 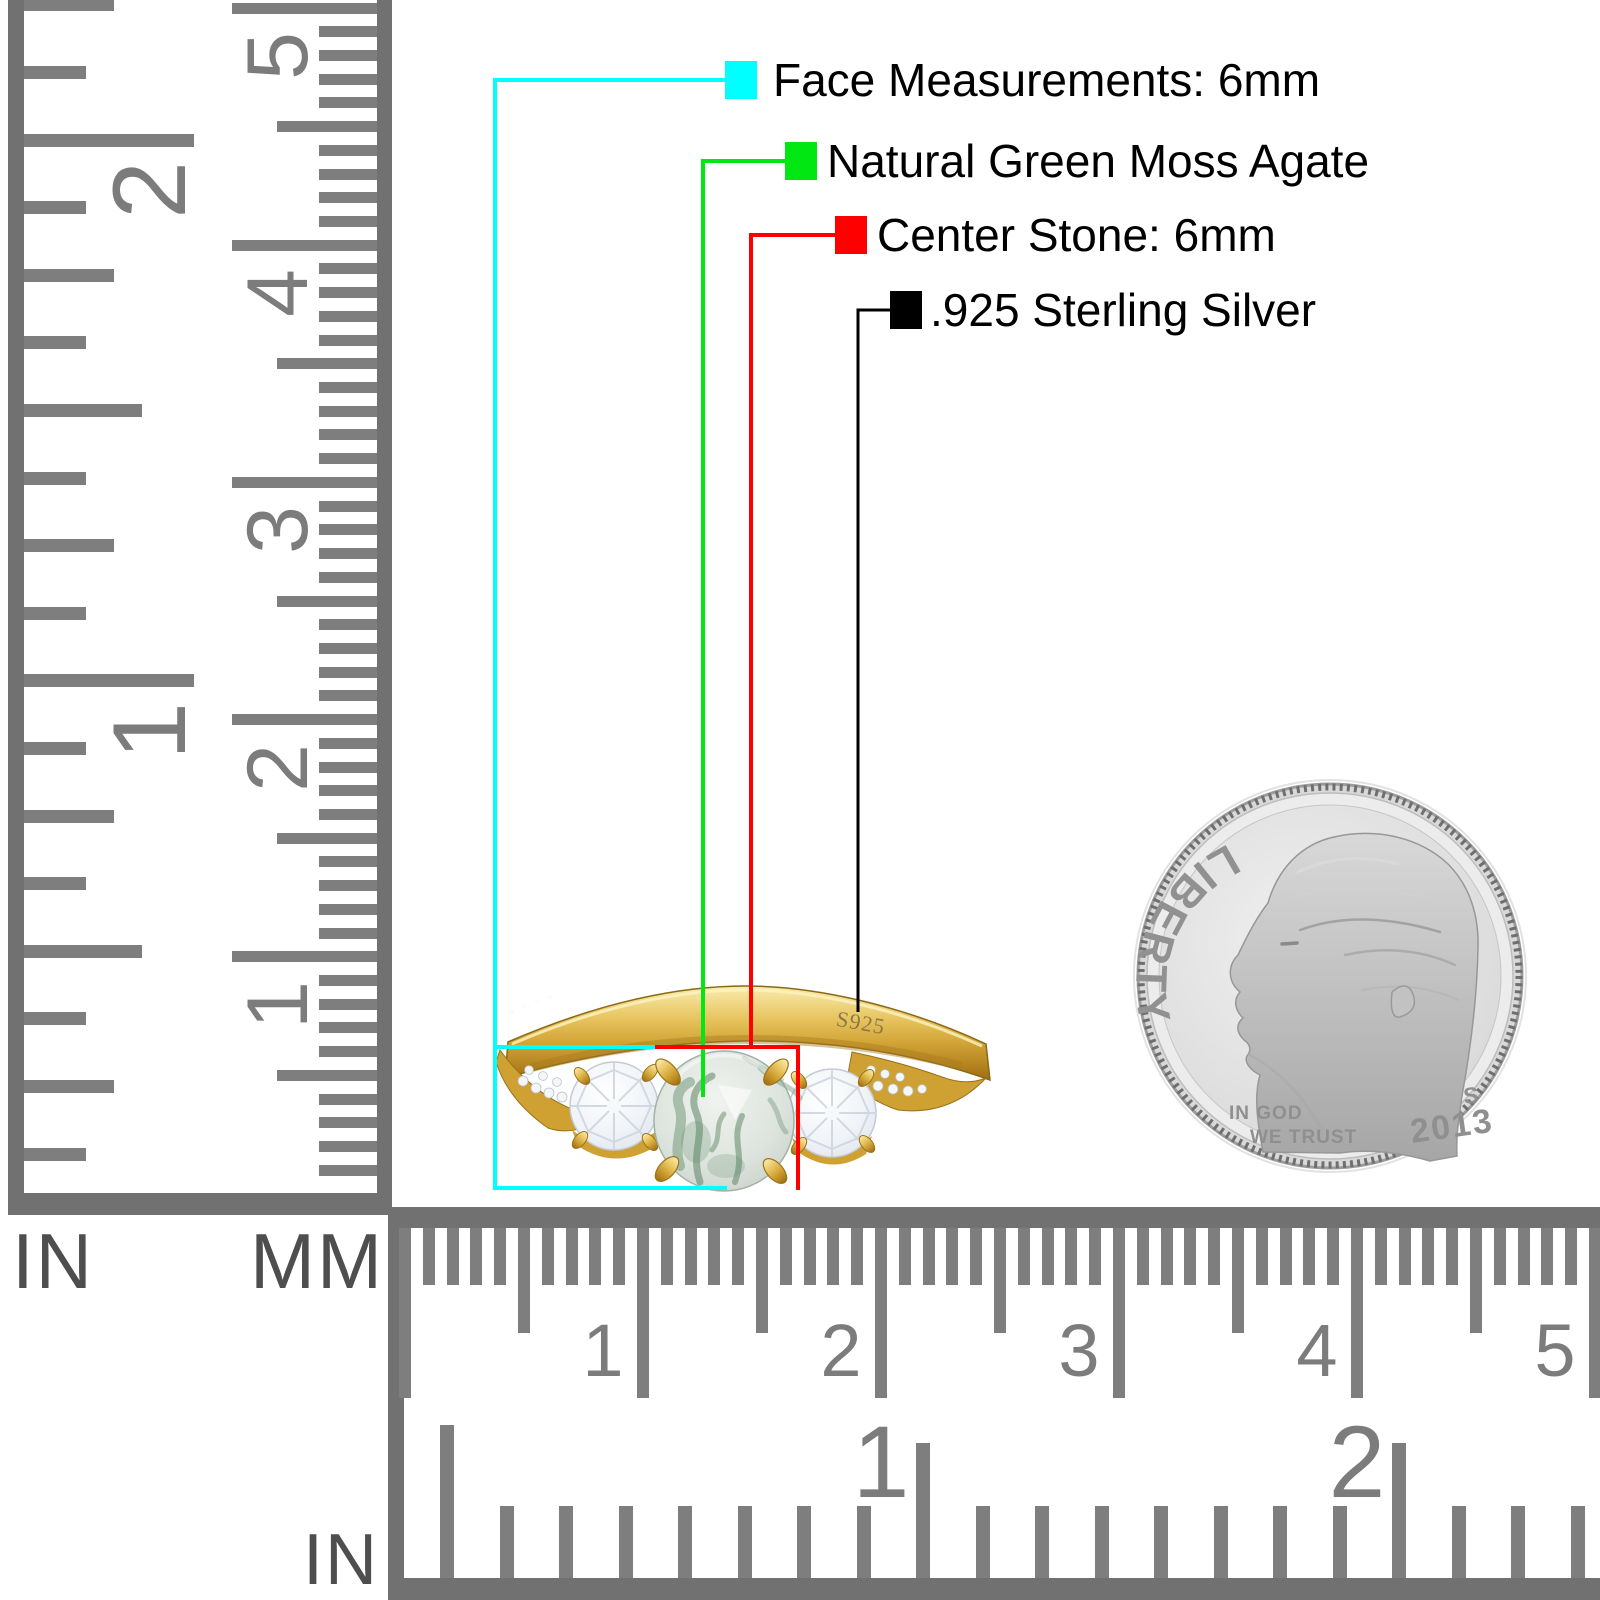 I want to click on face-measurement-line, so click(x=610, y=634).